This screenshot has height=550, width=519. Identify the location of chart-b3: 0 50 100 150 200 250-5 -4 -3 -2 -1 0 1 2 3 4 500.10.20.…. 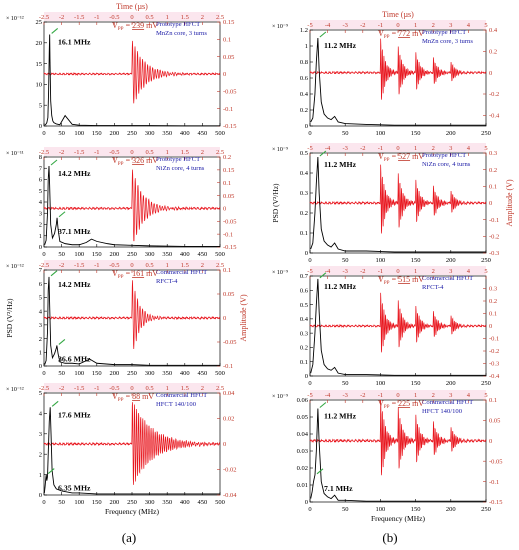
(386, 326).